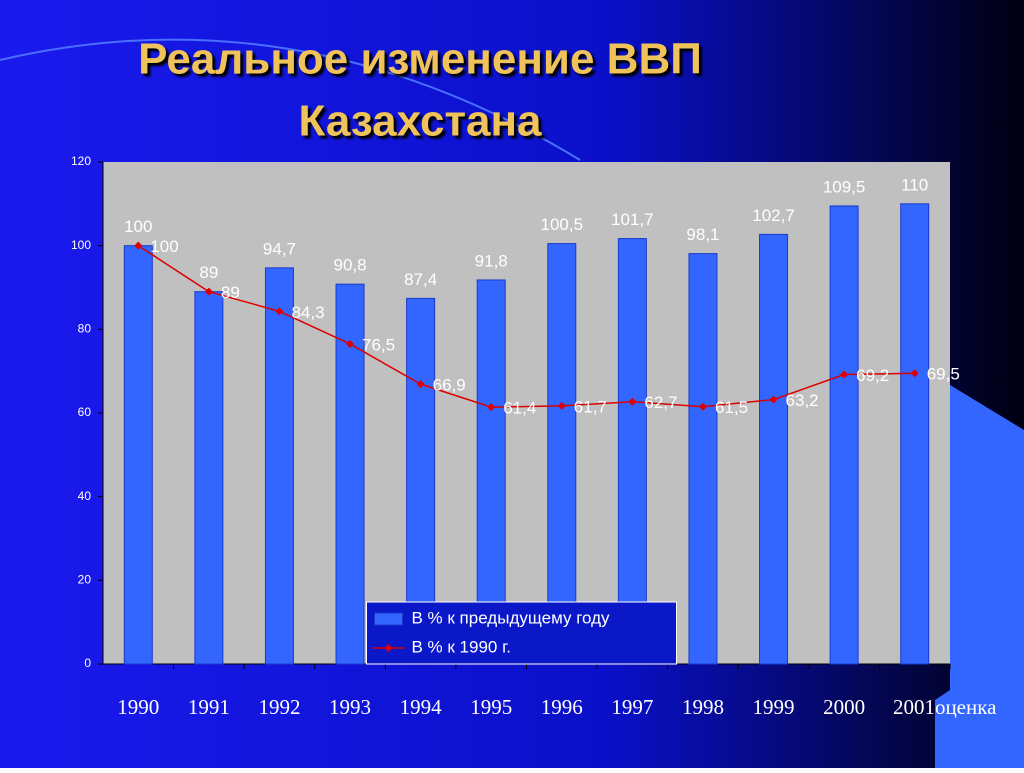 The width and height of the screenshot is (1024, 773). What do you see at coordinates (420, 121) in the screenshot?
I see `chart-title: Казахстана` at bounding box center [420, 121].